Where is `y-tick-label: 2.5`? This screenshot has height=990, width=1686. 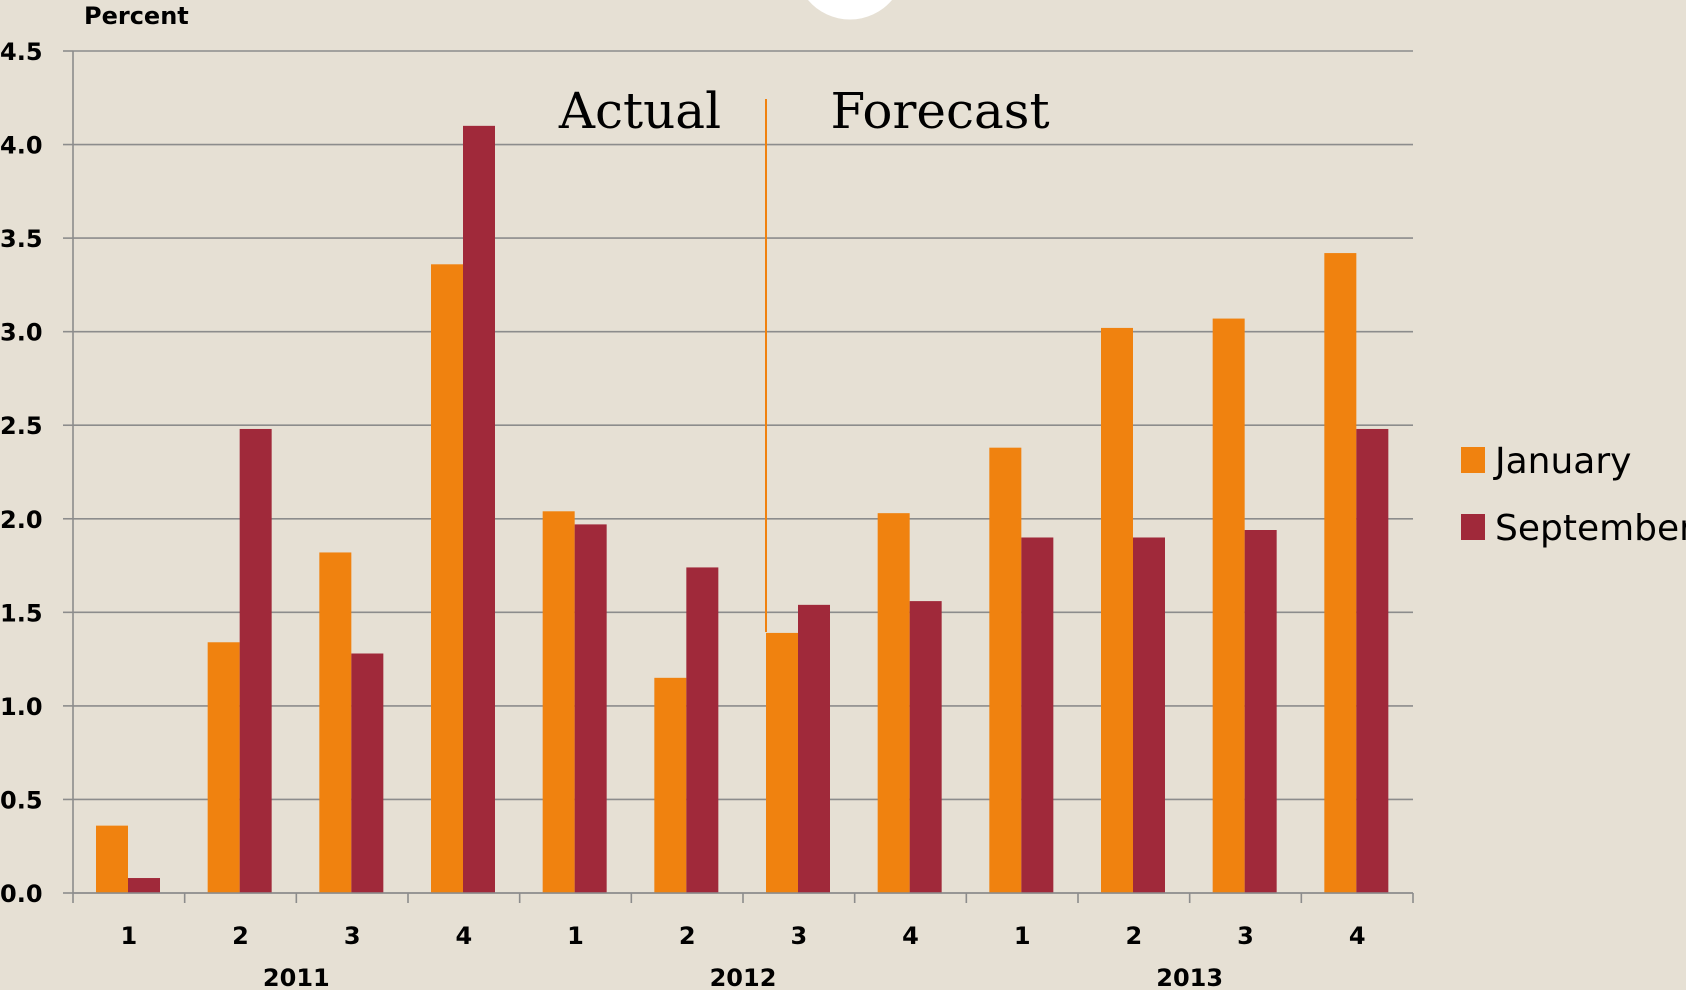 y-tick-label: 2.5 is located at coordinates (21, 426).